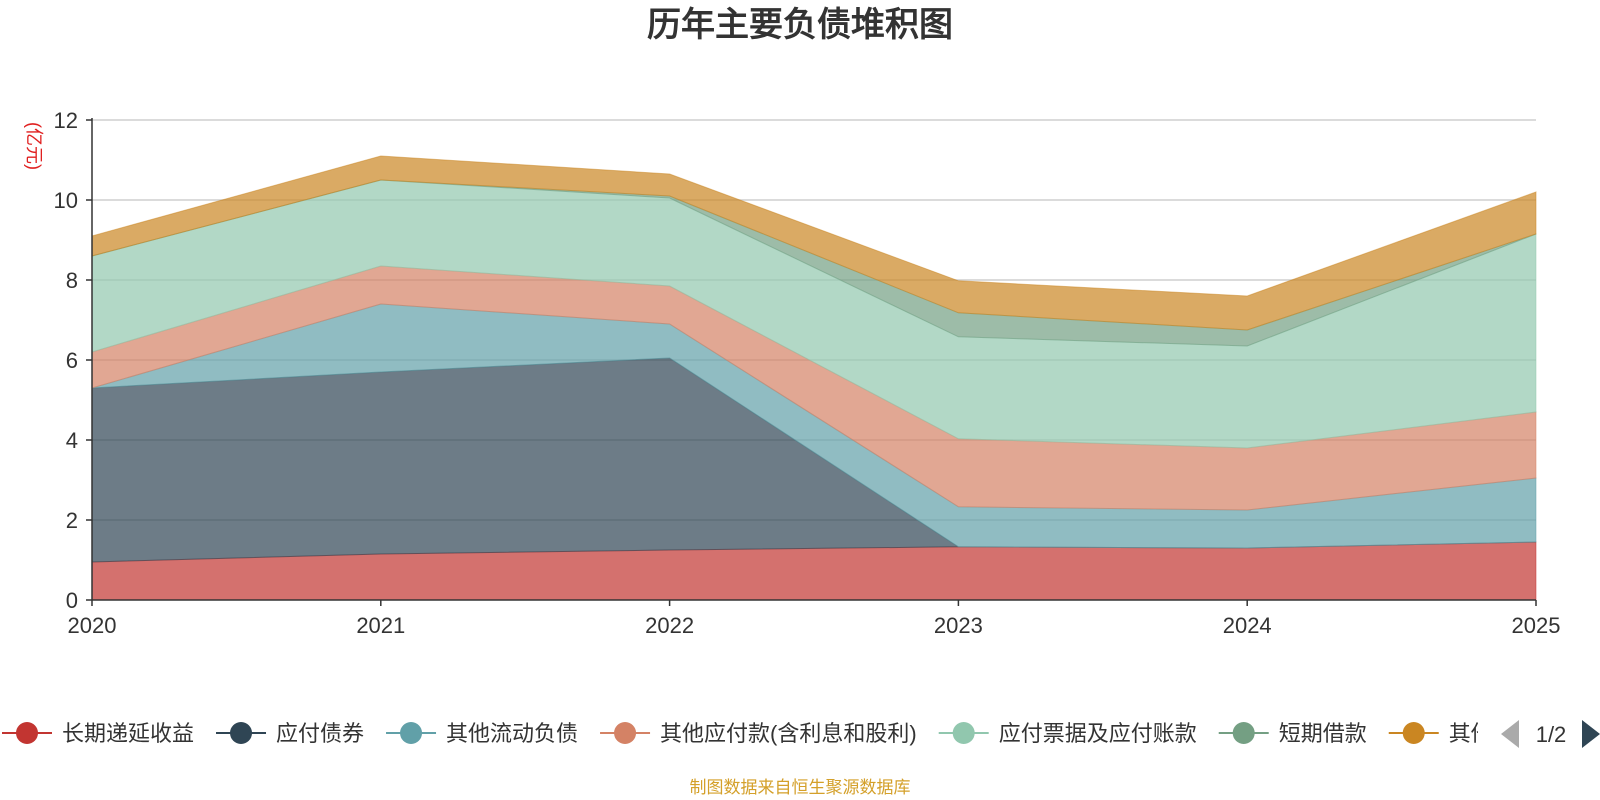 The width and height of the screenshot is (1600, 800). Describe the element at coordinates (1536, 625) in the screenshot. I see `x-tick-label: 2025` at that location.